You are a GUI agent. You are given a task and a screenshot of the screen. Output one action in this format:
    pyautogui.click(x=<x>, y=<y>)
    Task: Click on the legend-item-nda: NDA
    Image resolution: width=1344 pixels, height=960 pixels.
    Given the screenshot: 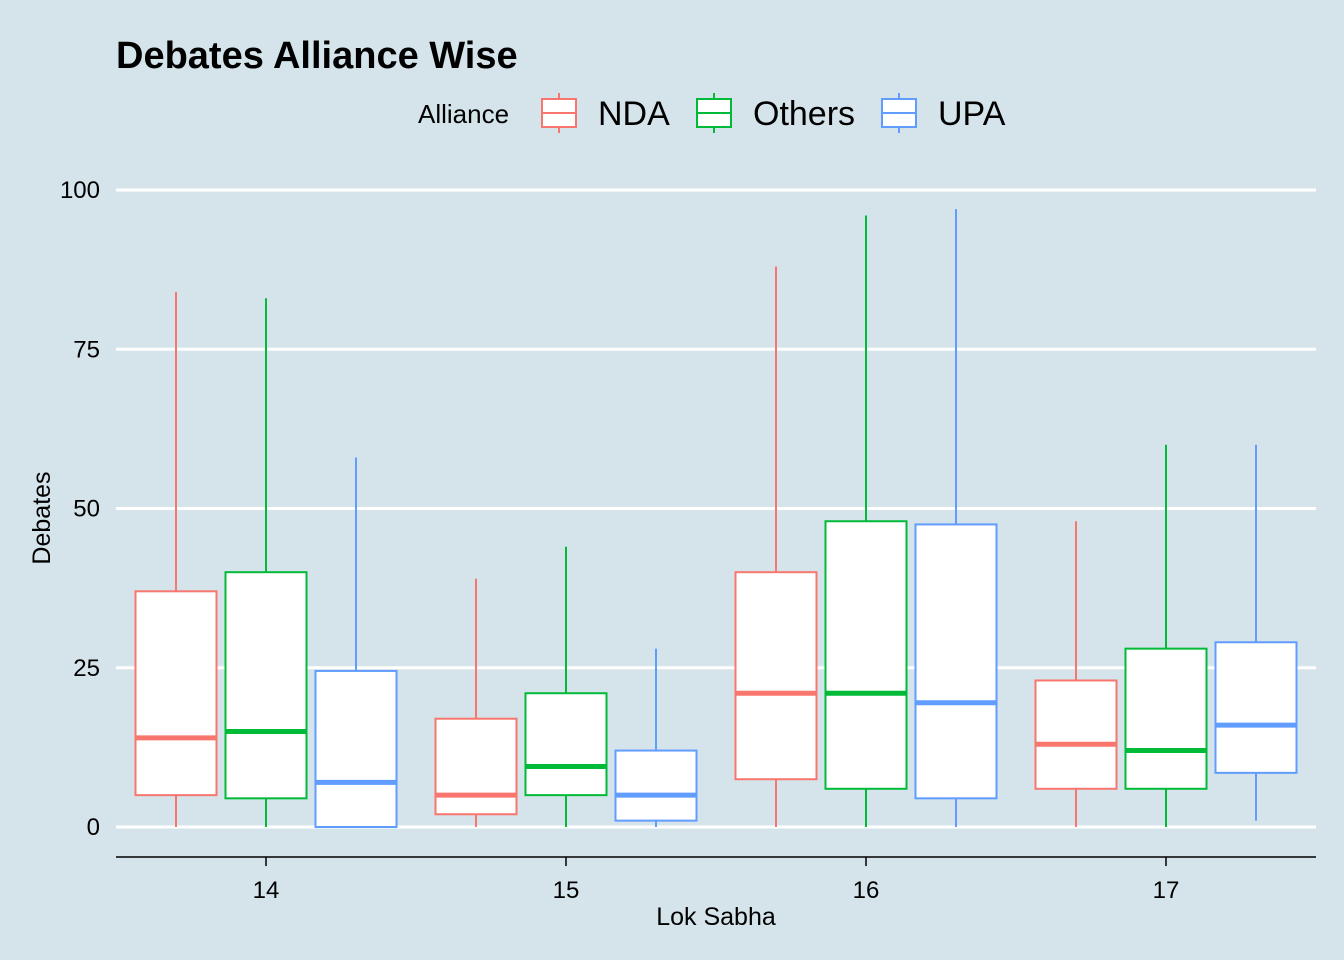 What is the action you would take?
    pyautogui.click(x=605, y=113)
    